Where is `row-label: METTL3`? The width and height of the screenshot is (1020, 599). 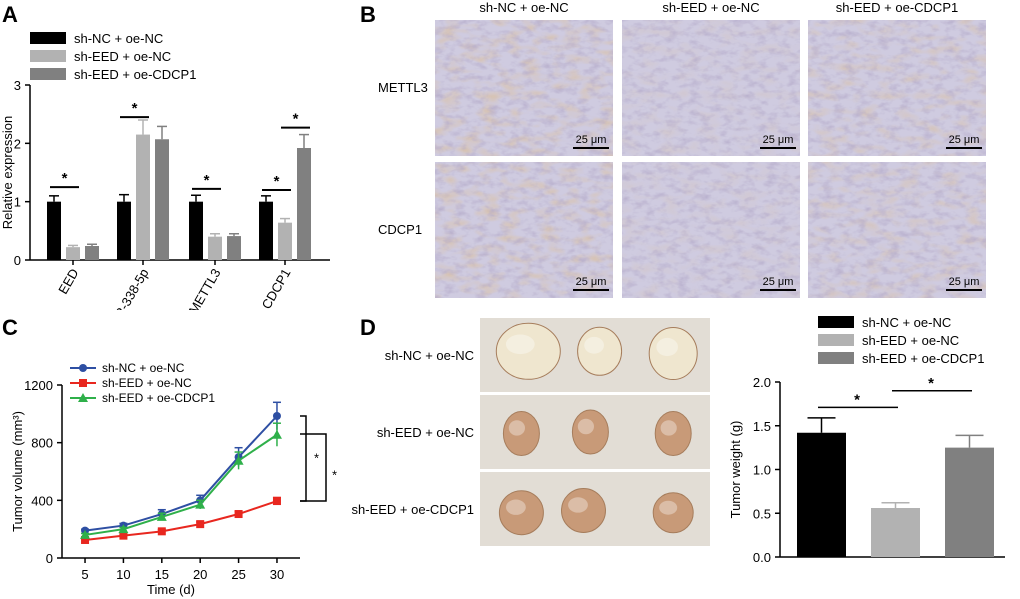
row-label: METTL3 is located at coordinates (403, 87).